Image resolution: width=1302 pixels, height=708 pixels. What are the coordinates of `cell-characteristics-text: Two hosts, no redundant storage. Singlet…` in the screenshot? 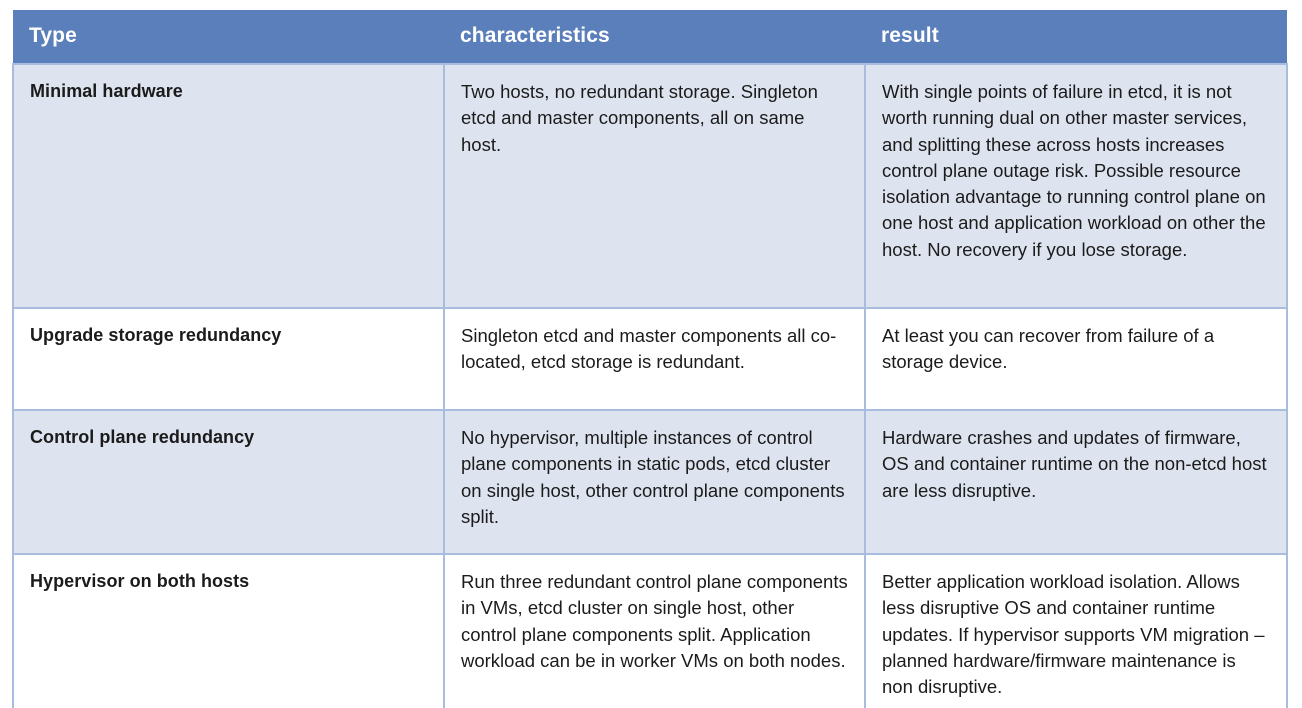 It's located at (639, 118).